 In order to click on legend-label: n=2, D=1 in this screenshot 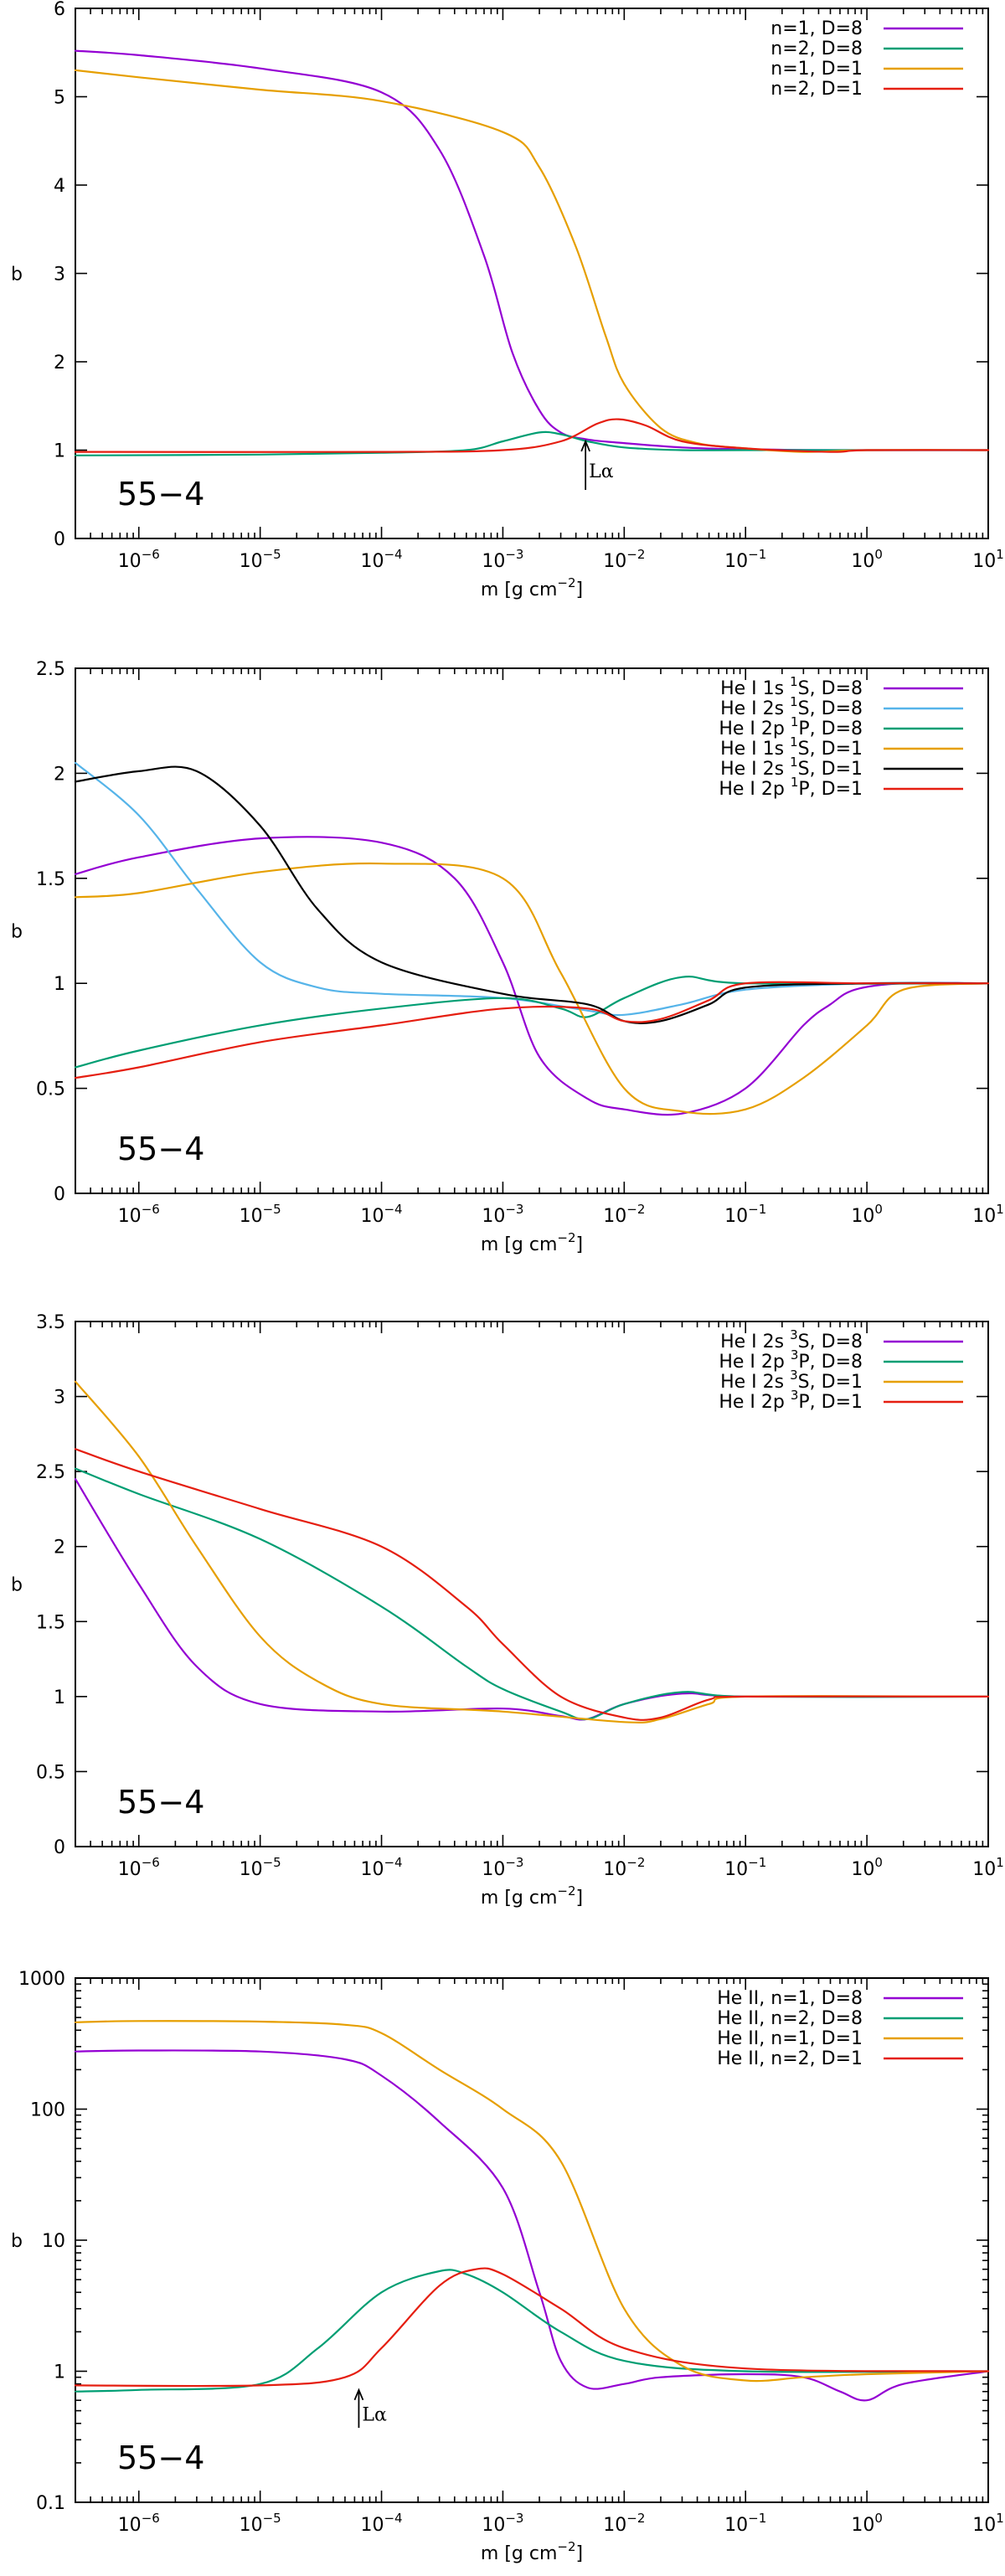, I will do `click(816, 89)`.